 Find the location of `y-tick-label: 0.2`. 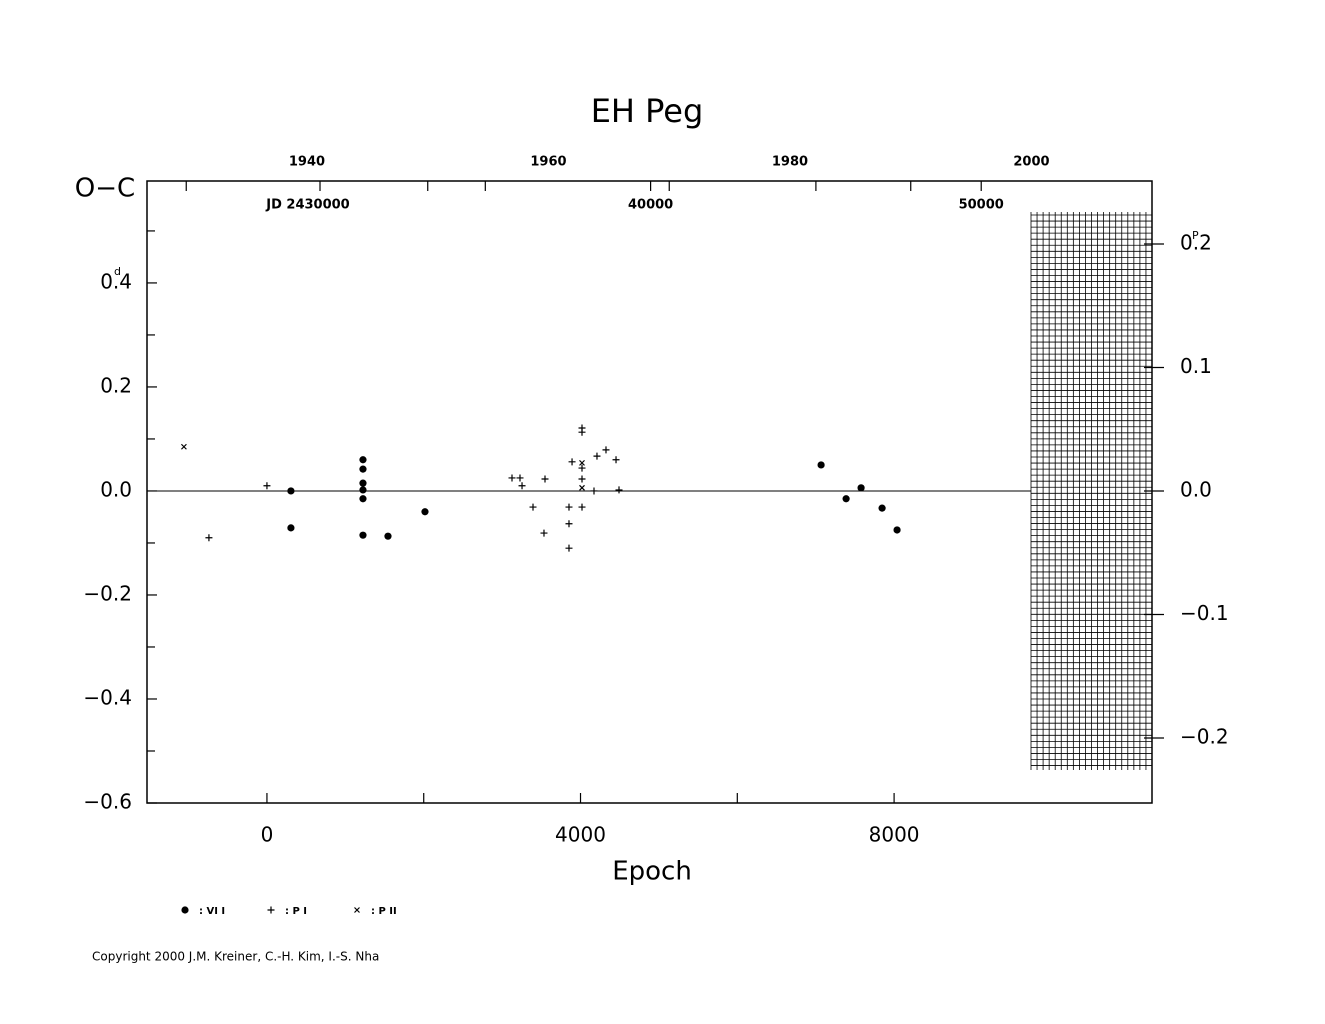

y-tick-label: 0.2 is located at coordinates (116, 385).